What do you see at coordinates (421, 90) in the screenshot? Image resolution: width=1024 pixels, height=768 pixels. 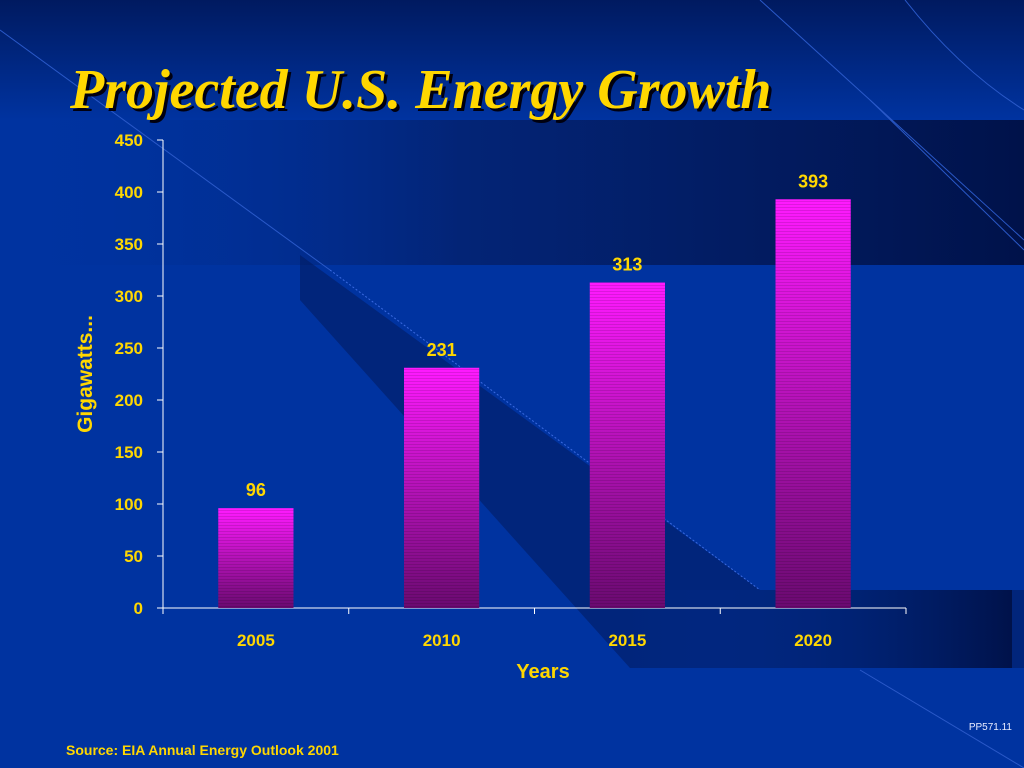 I see `slide-title: Projected U.S. Energy Growth` at bounding box center [421, 90].